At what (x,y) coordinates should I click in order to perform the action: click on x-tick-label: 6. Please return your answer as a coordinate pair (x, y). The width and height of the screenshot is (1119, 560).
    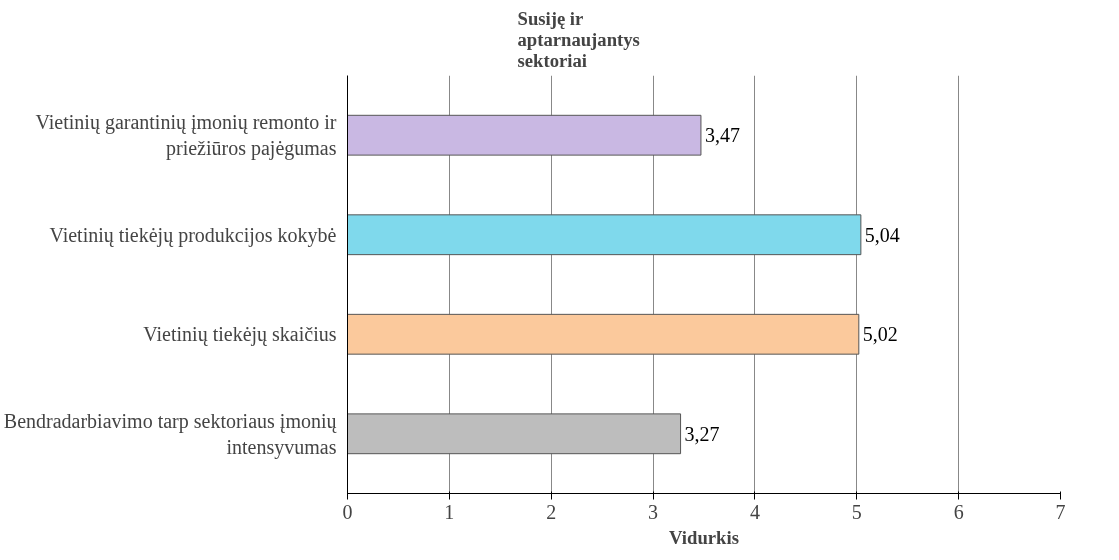
    Looking at the image, I should click on (958, 511).